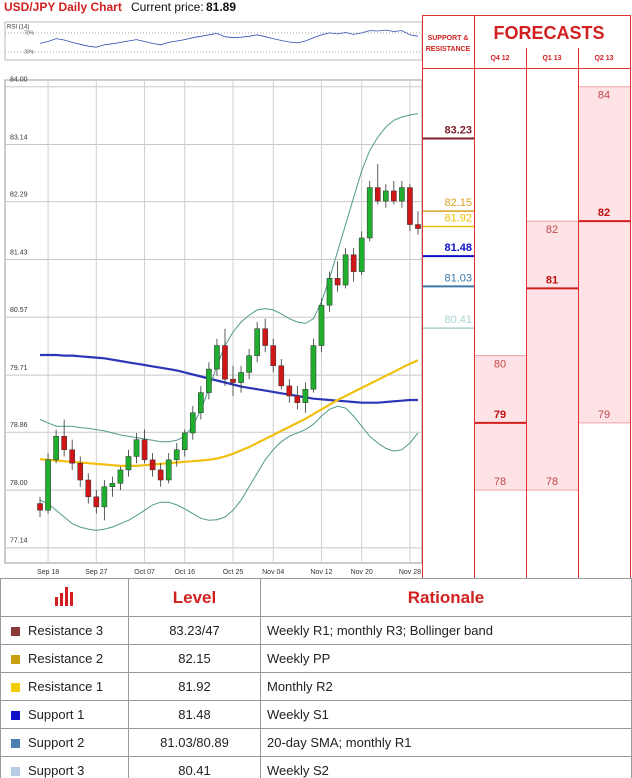  Describe the element at coordinates (194, 630) in the screenshot. I see `level-cell: 83.23/47` at that location.